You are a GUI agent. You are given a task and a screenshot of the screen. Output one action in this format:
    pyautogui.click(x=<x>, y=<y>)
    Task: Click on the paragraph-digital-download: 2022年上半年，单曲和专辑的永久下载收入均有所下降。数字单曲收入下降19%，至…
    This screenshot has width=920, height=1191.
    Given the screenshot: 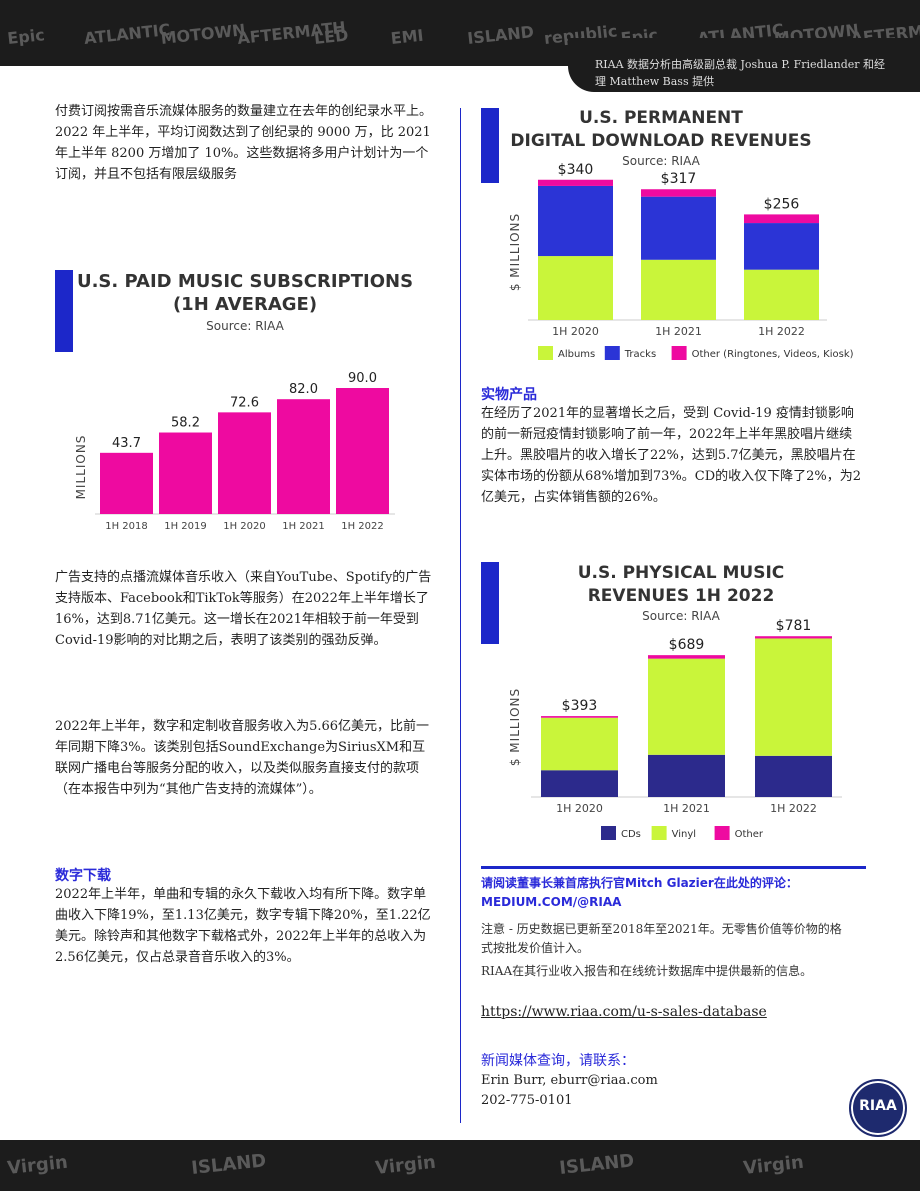 What is the action you would take?
    pyautogui.click(x=243, y=926)
    